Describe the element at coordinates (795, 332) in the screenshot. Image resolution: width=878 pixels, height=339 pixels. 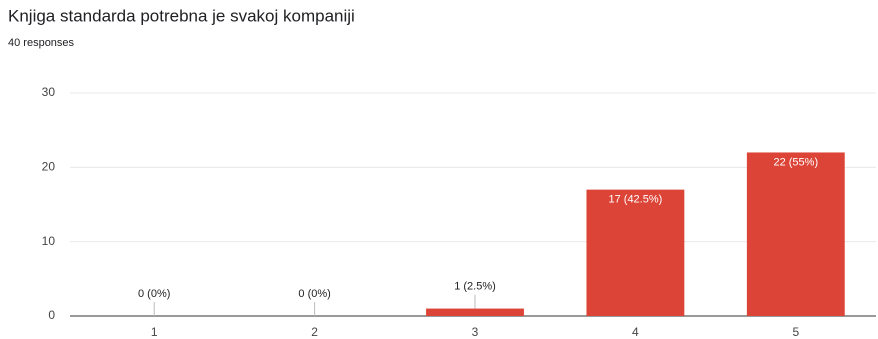
I see `x-tick-label: 5` at that location.